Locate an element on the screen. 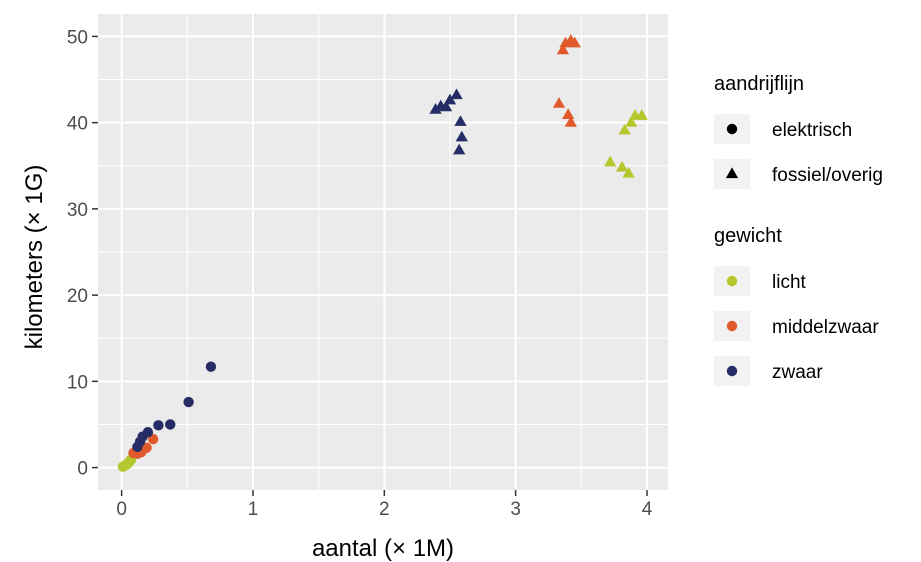 The image size is (921, 562). legend-symbol-circle is located at coordinates (732, 129).